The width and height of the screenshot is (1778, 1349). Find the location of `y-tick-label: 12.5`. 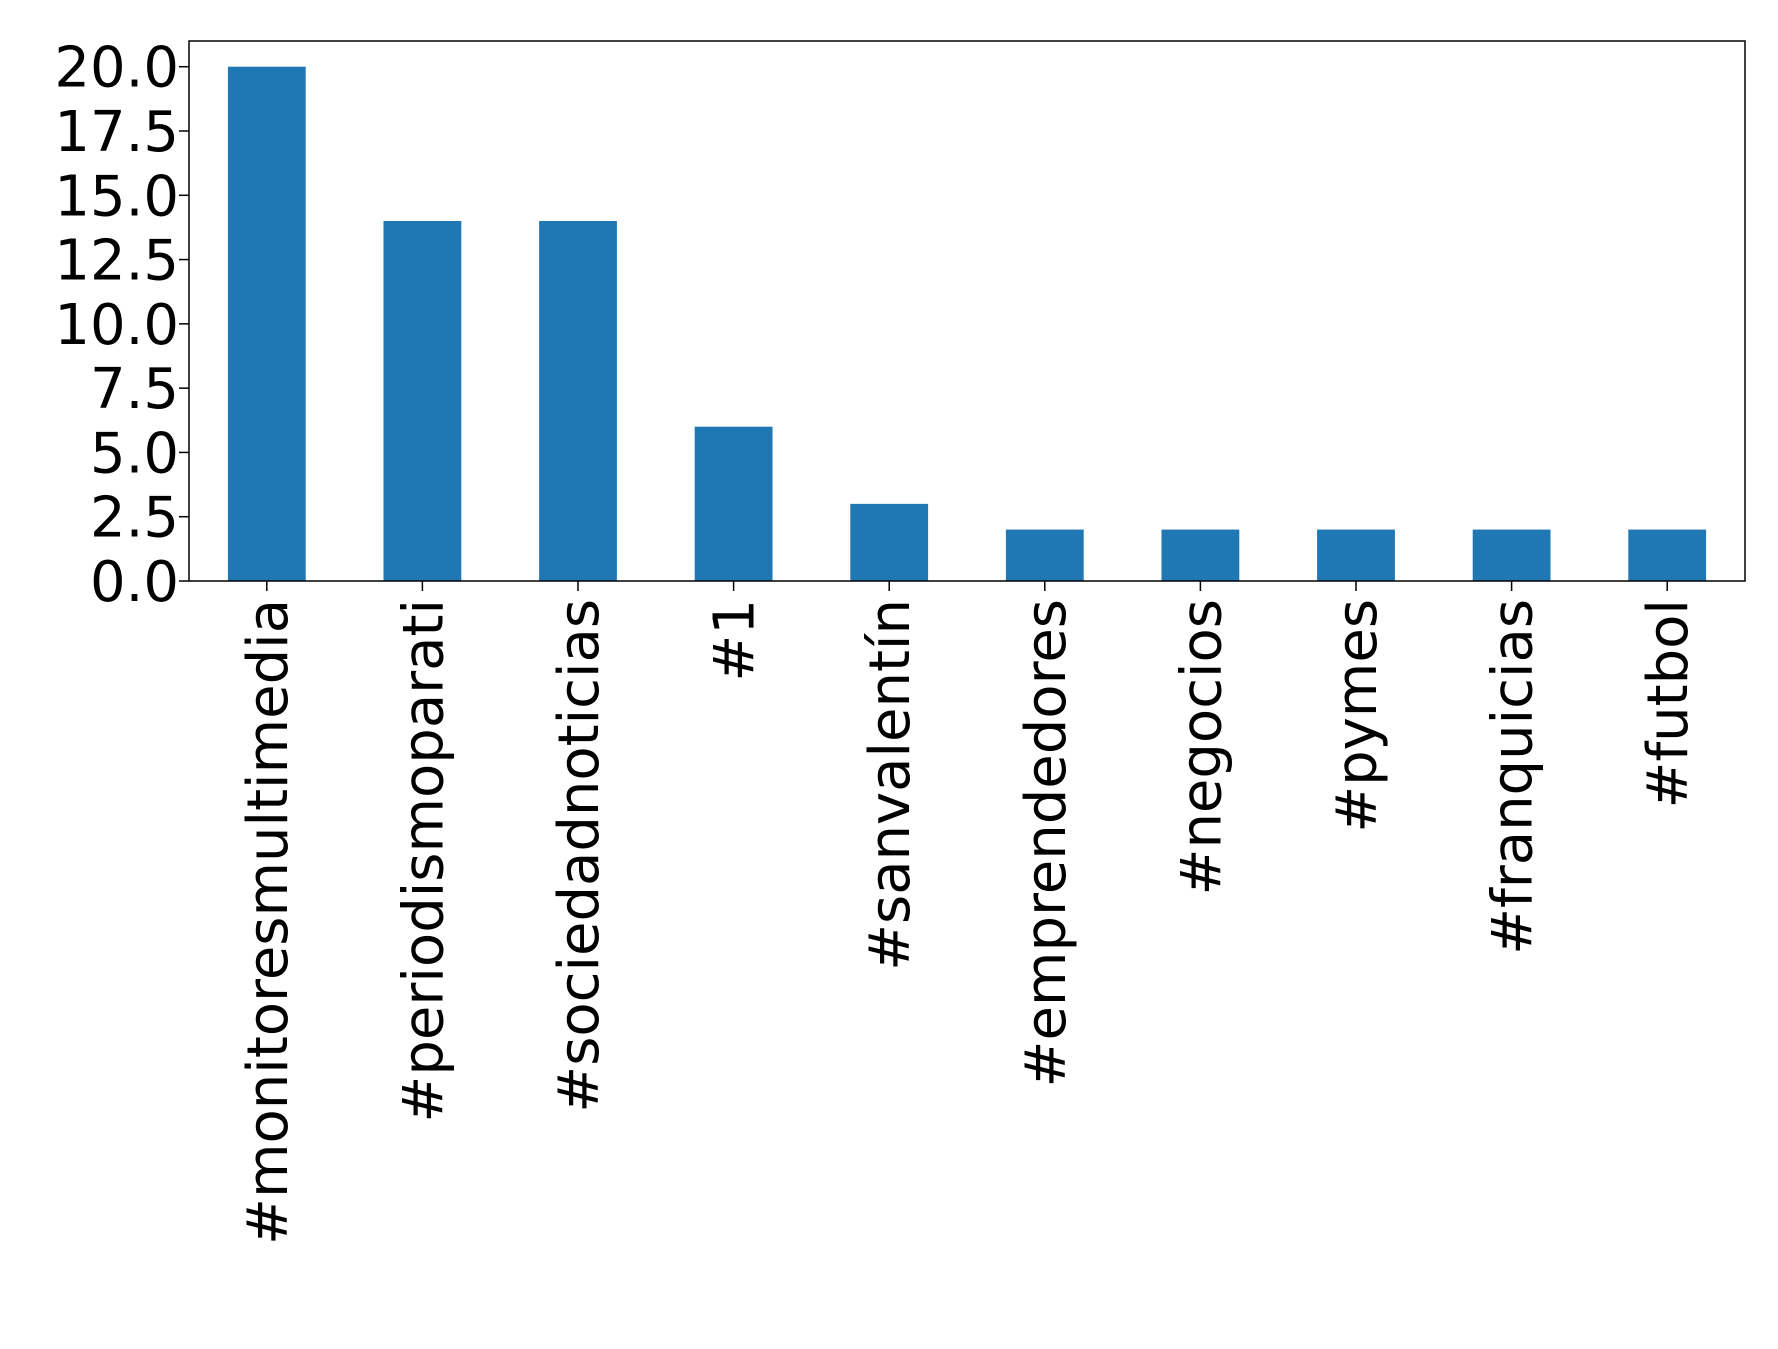

y-tick-label: 12.5 is located at coordinates (116, 261).